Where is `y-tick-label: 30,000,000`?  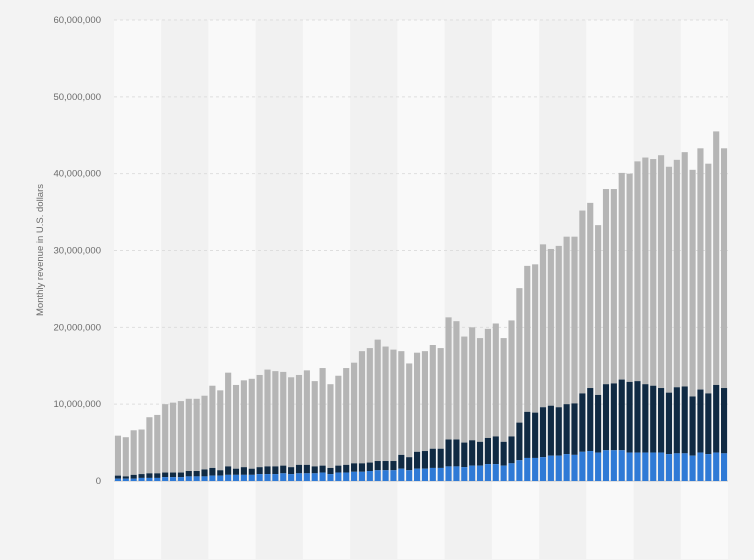
y-tick-label: 30,000,000 is located at coordinates (77, 251).